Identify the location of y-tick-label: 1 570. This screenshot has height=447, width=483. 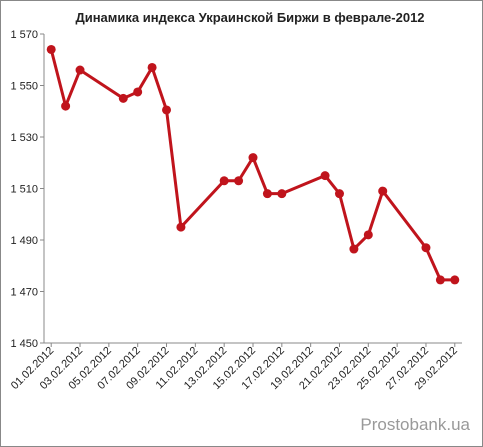
(24, 35).